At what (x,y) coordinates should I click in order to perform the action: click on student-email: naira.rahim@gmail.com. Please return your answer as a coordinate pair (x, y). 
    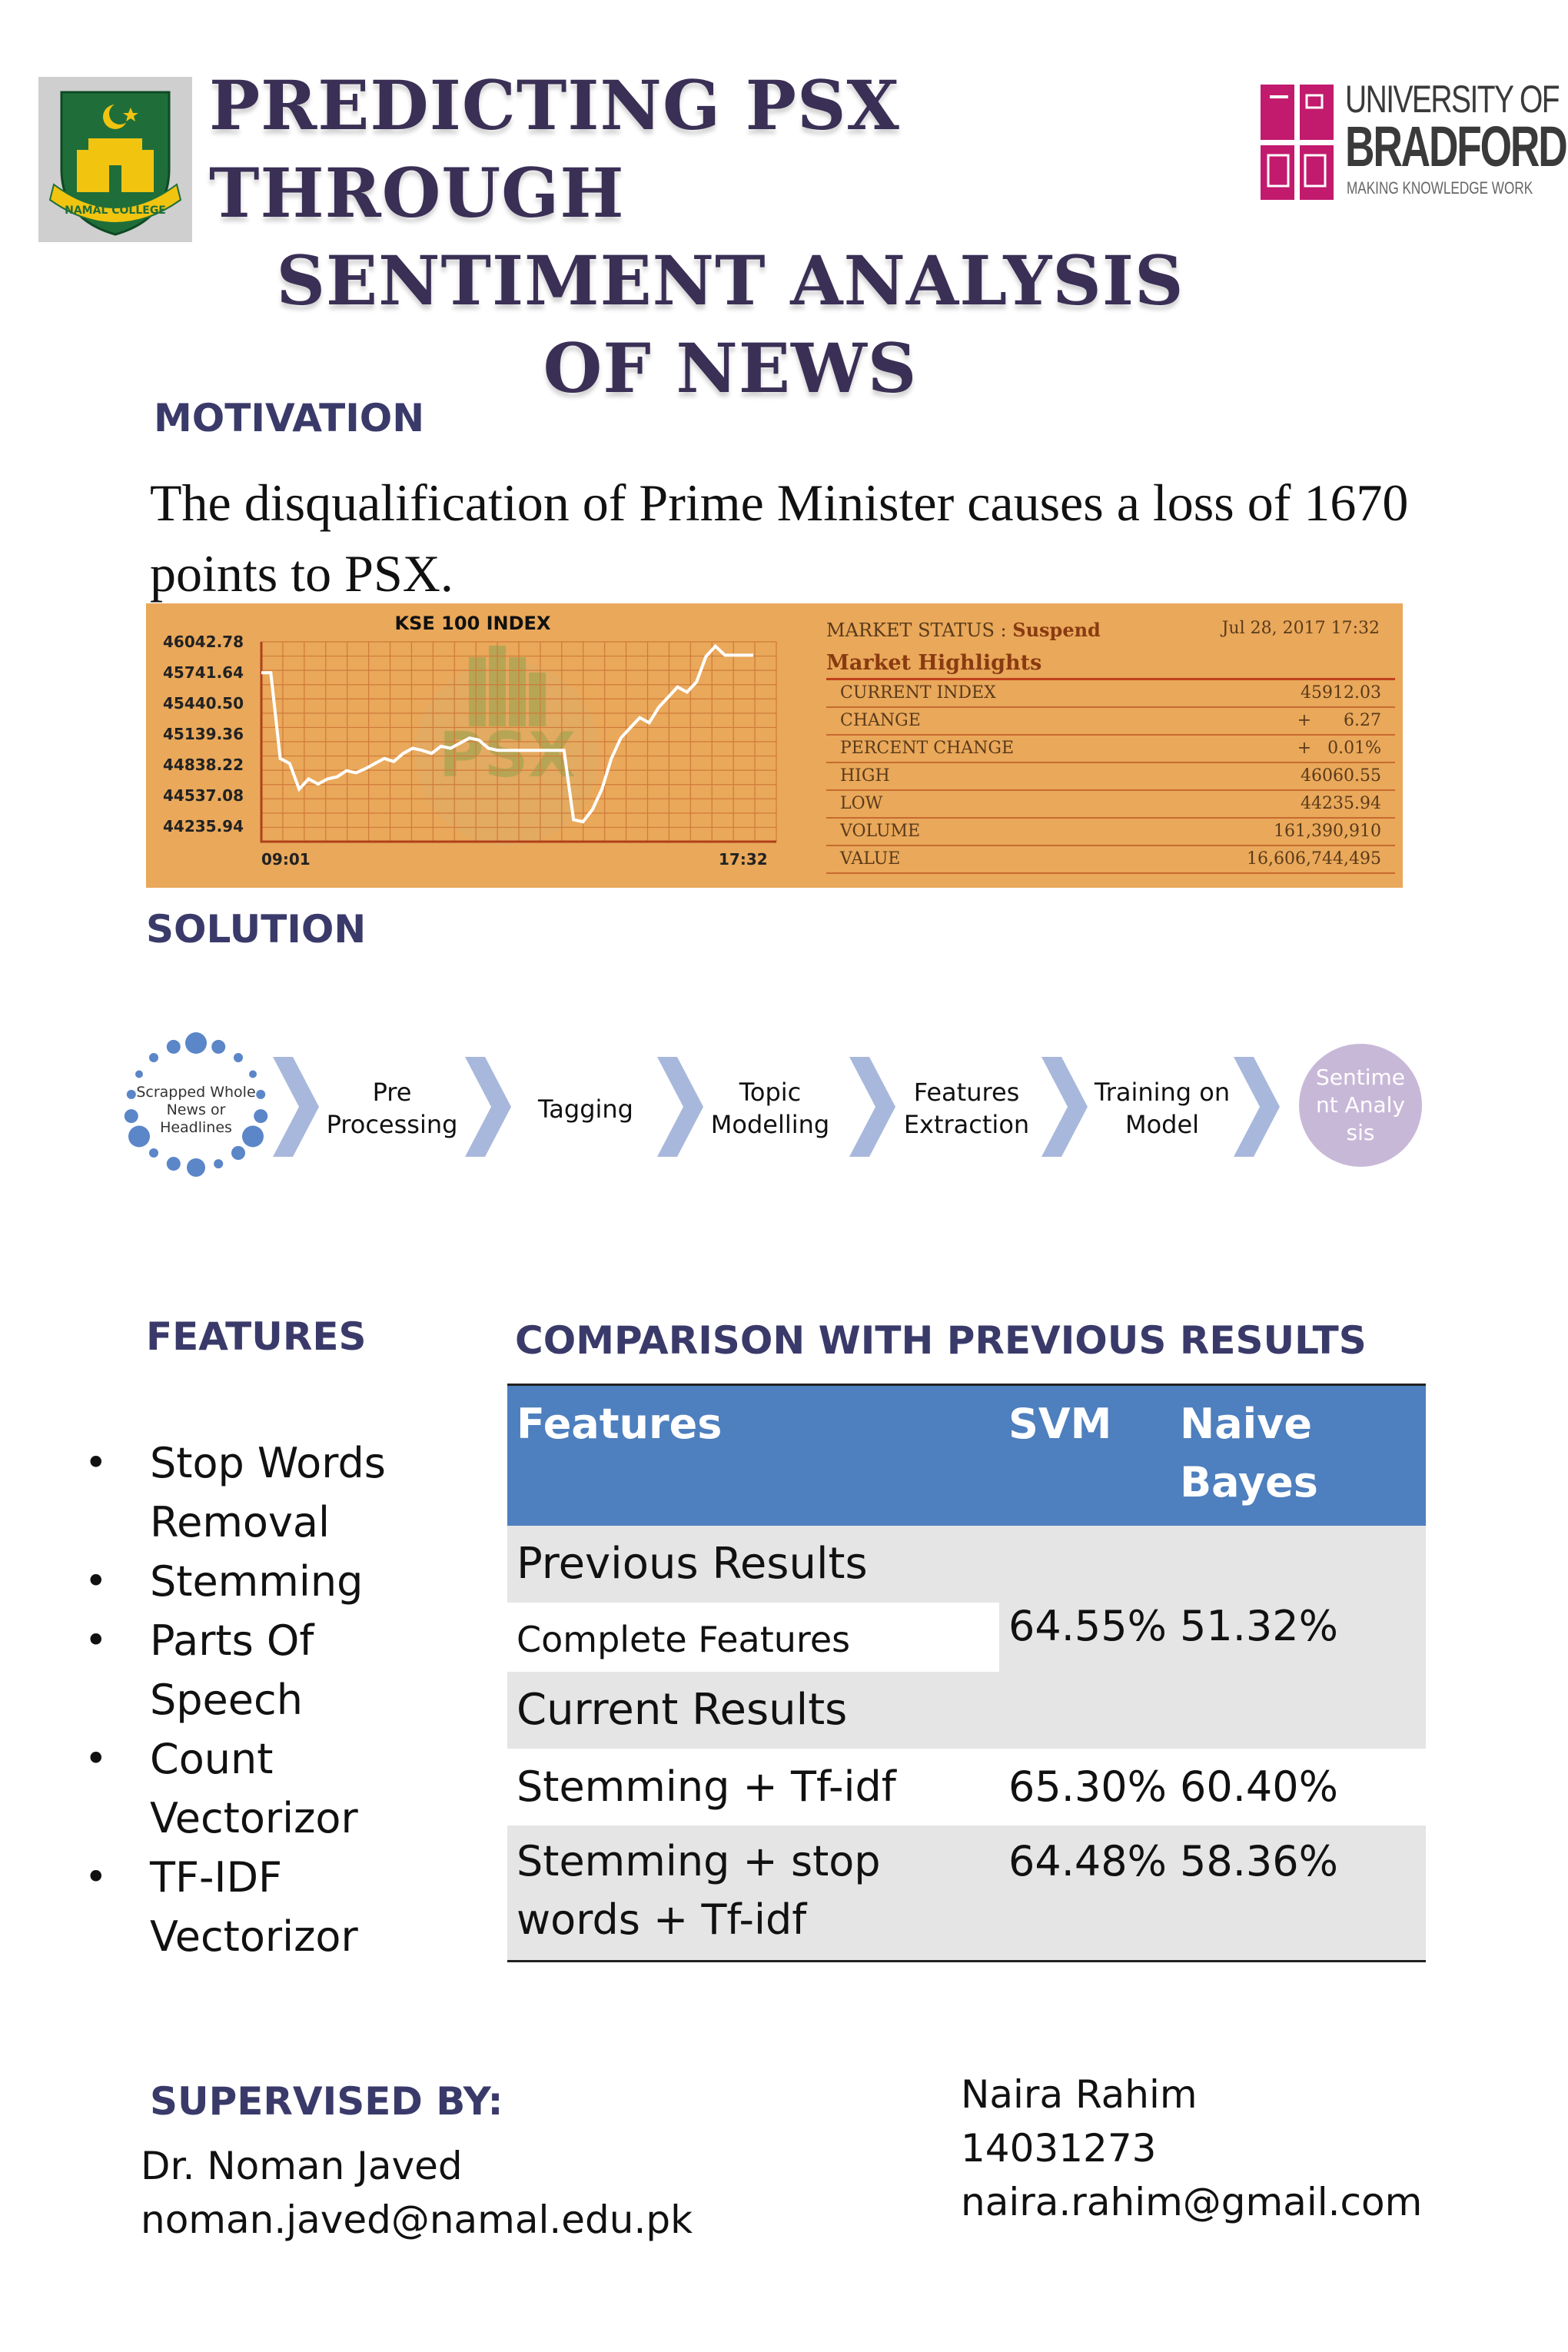
    Looking at the image, I should click on (1192, 2202).